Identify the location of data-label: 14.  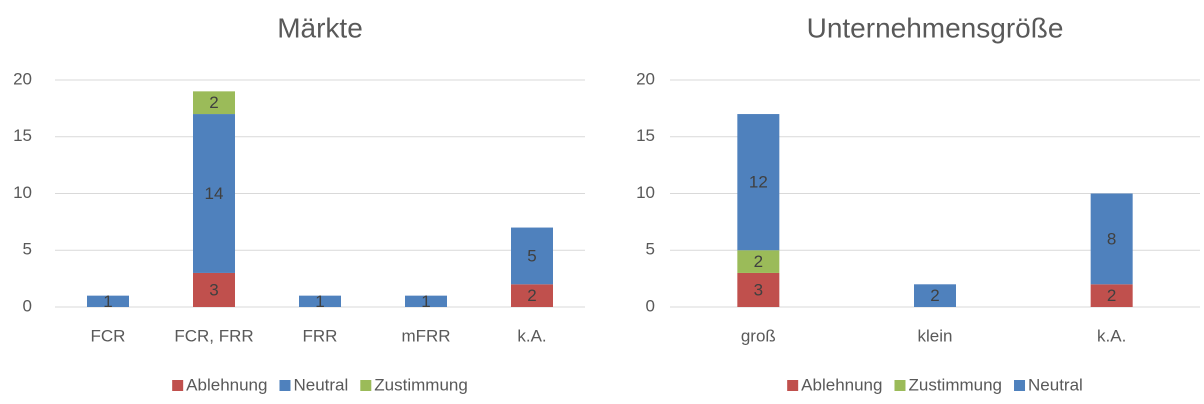
(214, 193).